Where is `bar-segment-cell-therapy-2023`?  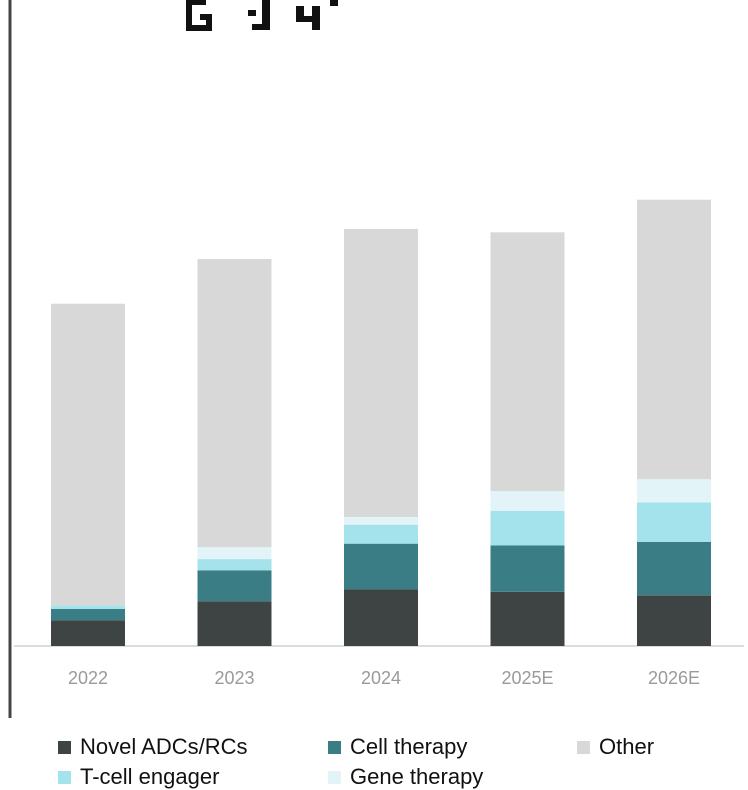
bar-segment-cell-therapy-2023 is located at coordinates (234, 586).